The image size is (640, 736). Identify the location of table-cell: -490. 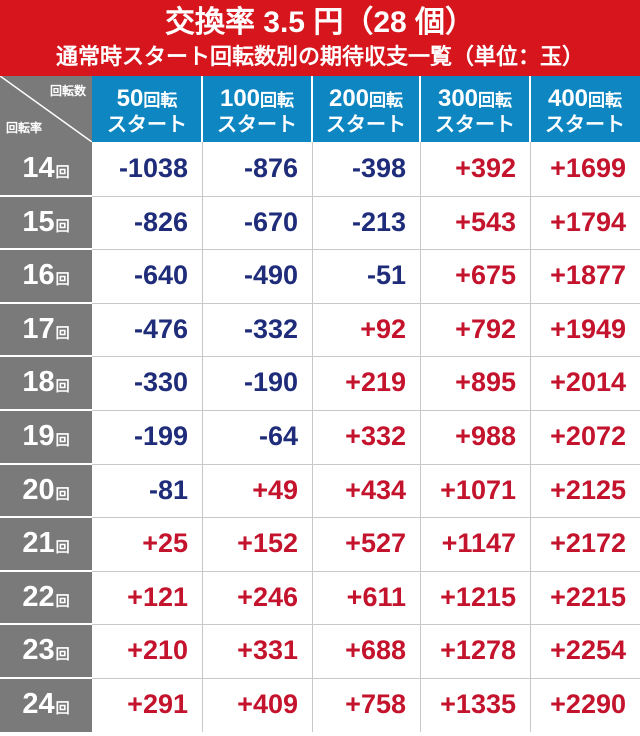
(257, 276).